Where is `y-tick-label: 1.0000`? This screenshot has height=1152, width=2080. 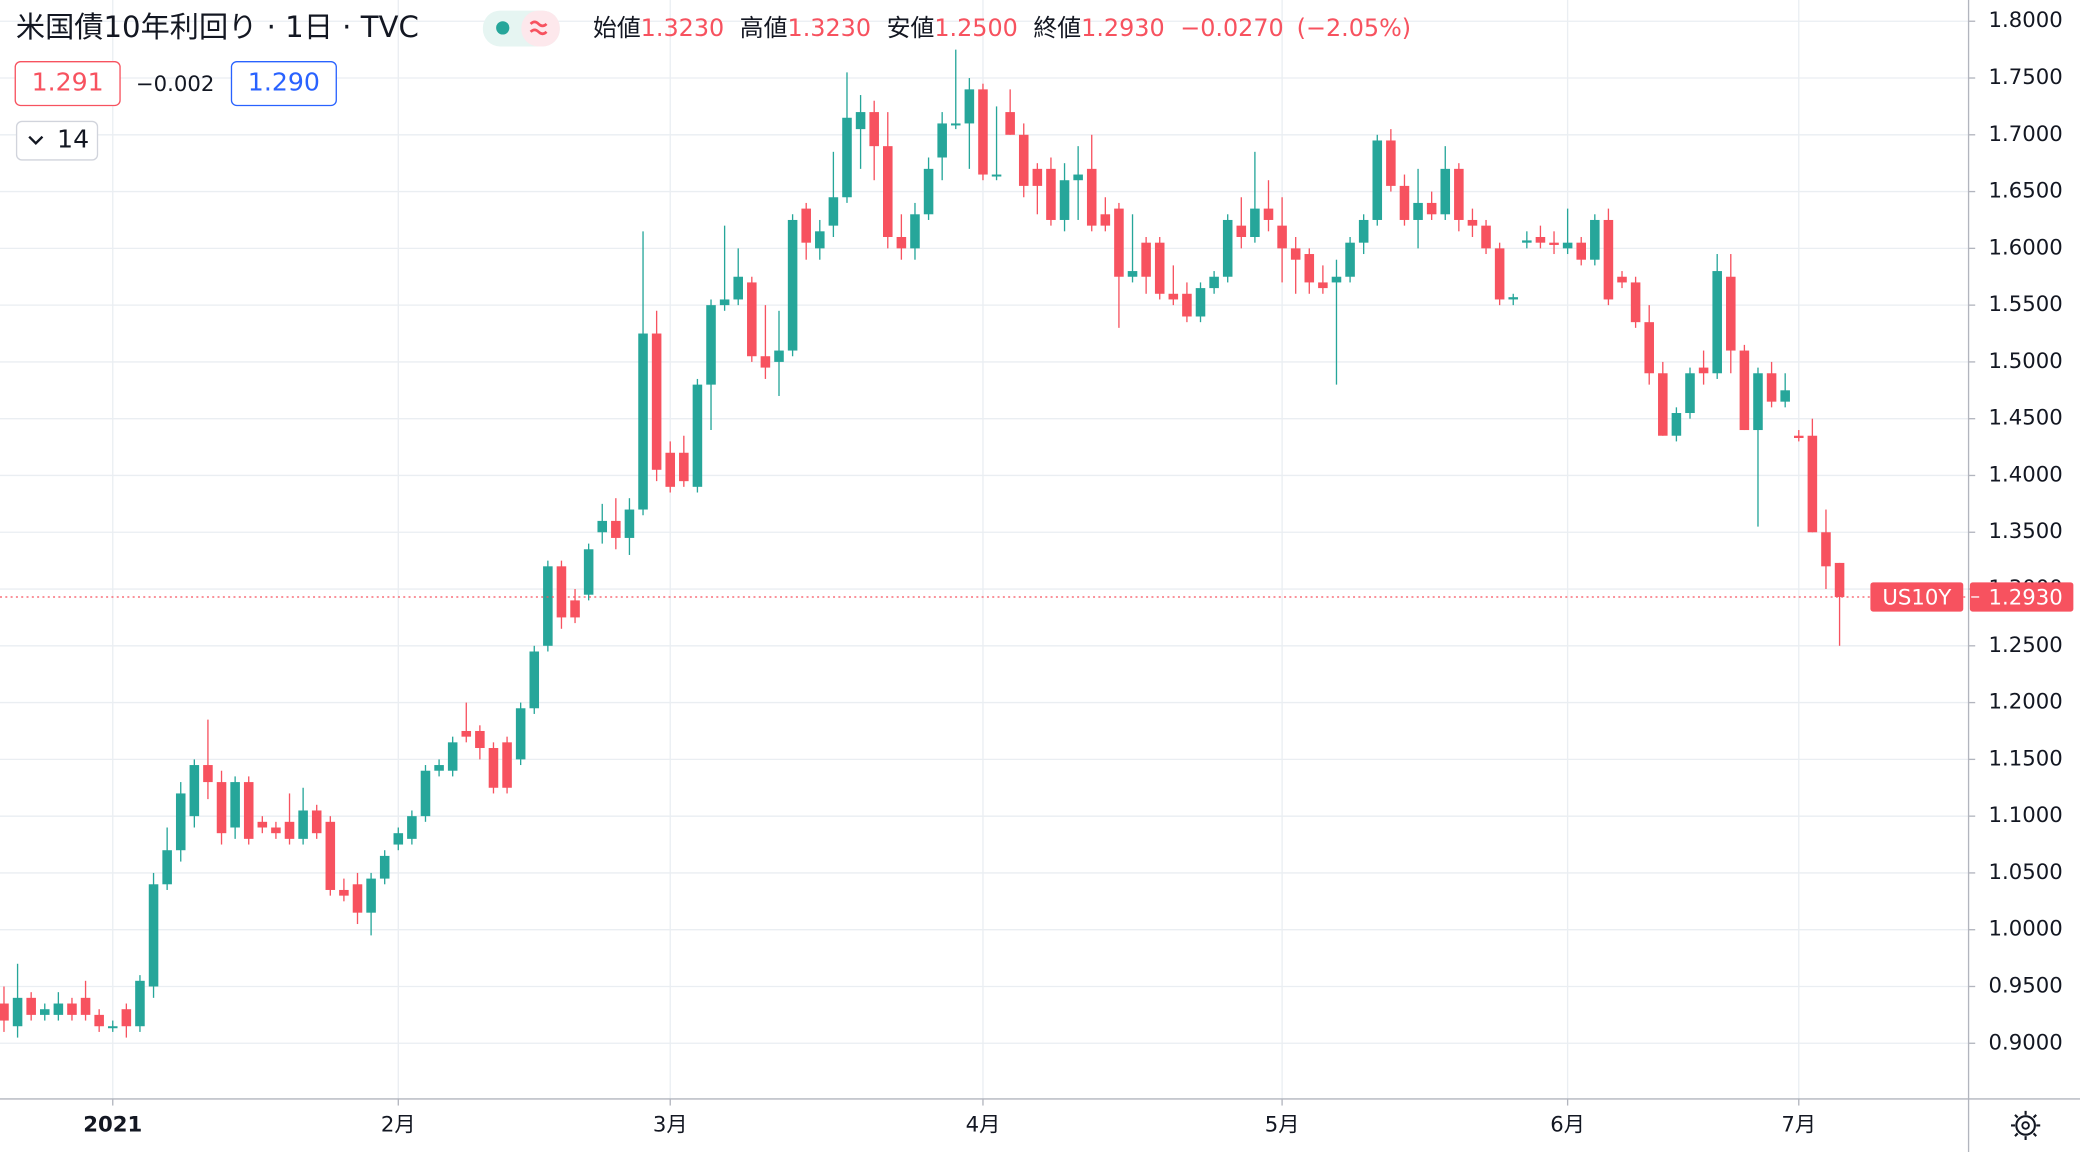 y-tick-label: 1.0000 is located at coordinates (2025, 929).